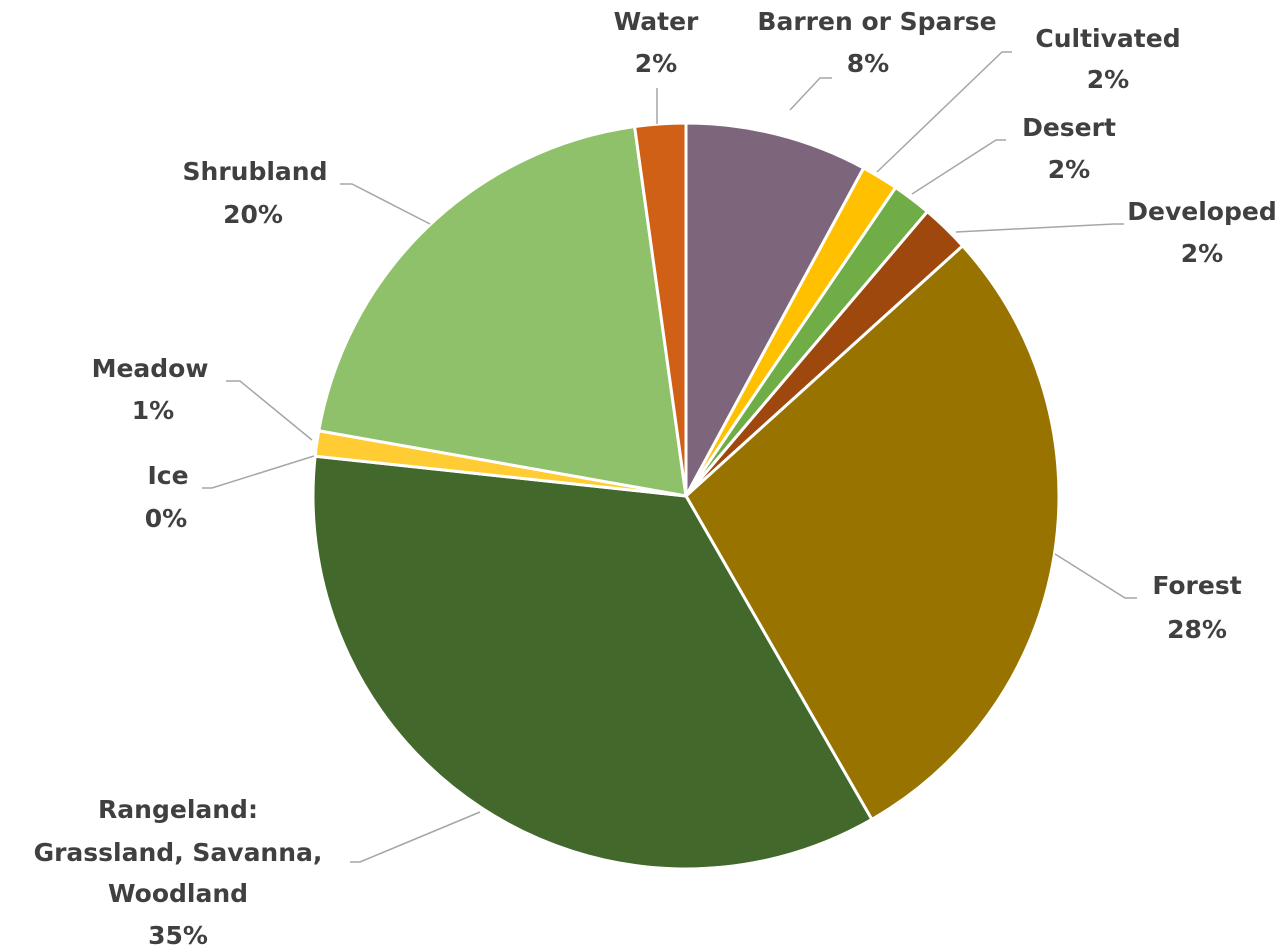 The width and height of the screenshot is (1288, 950). I want to click on slice-percent-desert: 2%, so click(1069, 169).